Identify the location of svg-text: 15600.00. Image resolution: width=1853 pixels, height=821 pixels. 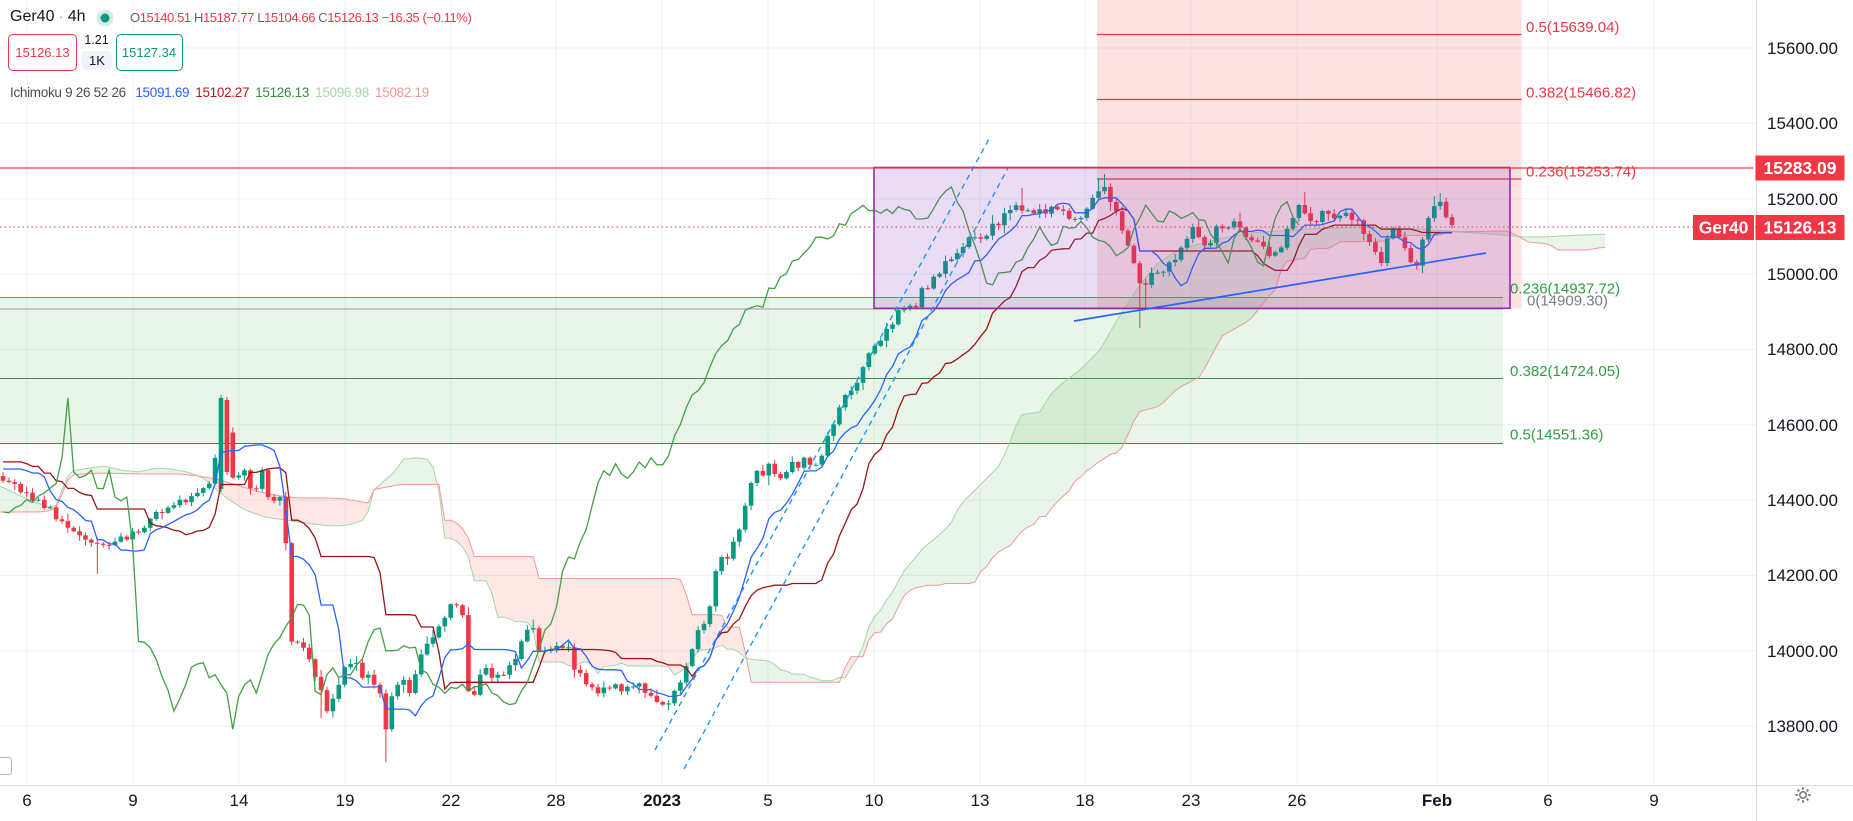
(1802, 48).